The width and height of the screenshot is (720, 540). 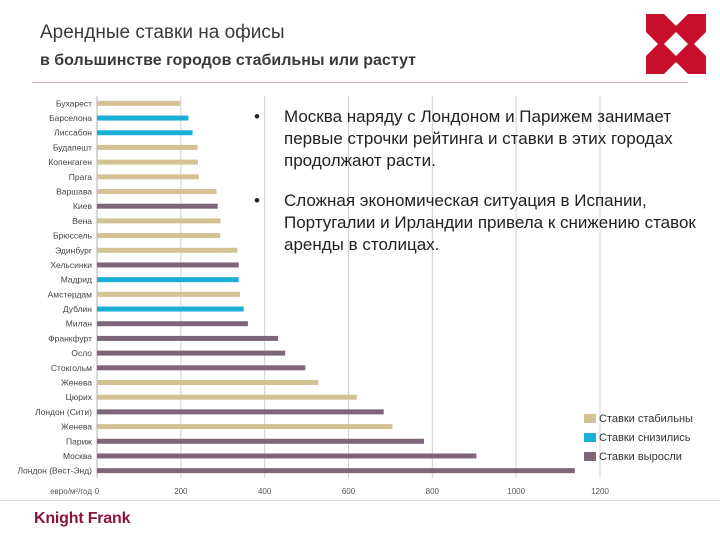 What do you see at coordinates (646, 418) in the screenshot?
I see `legend-label: Ставки стабильны` at bounding box center [646, 418].